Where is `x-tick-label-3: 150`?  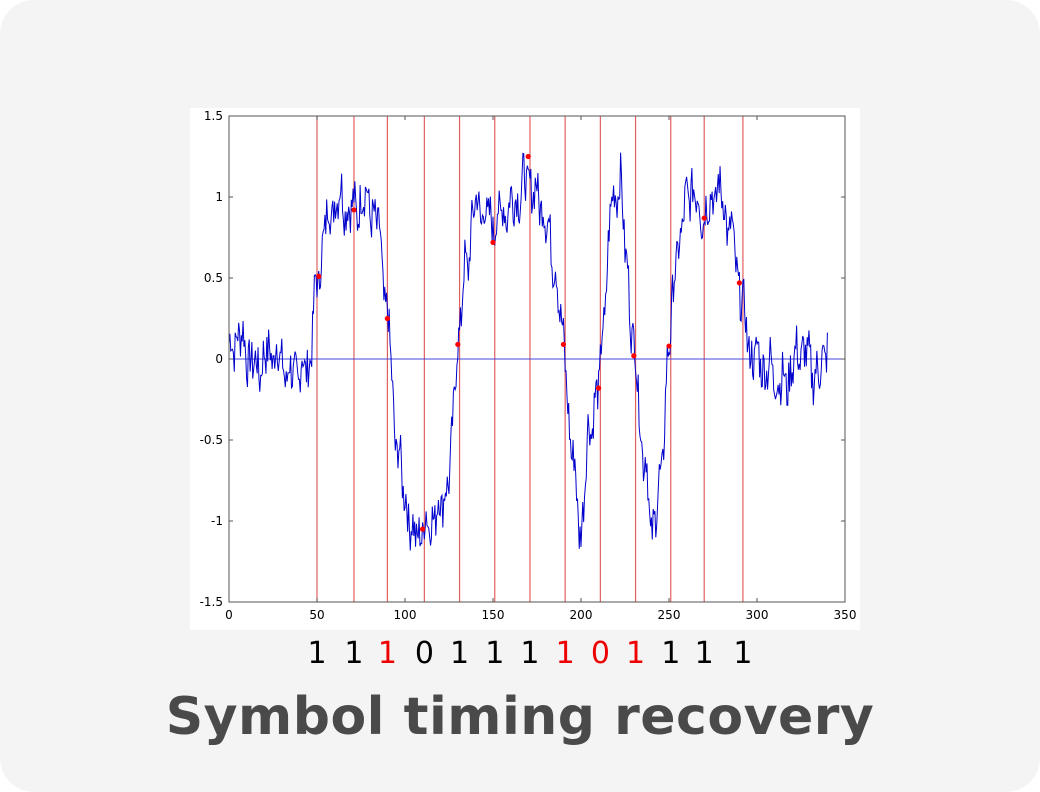 x-tick-label-3: 150 is located at coordinates (493, 615).